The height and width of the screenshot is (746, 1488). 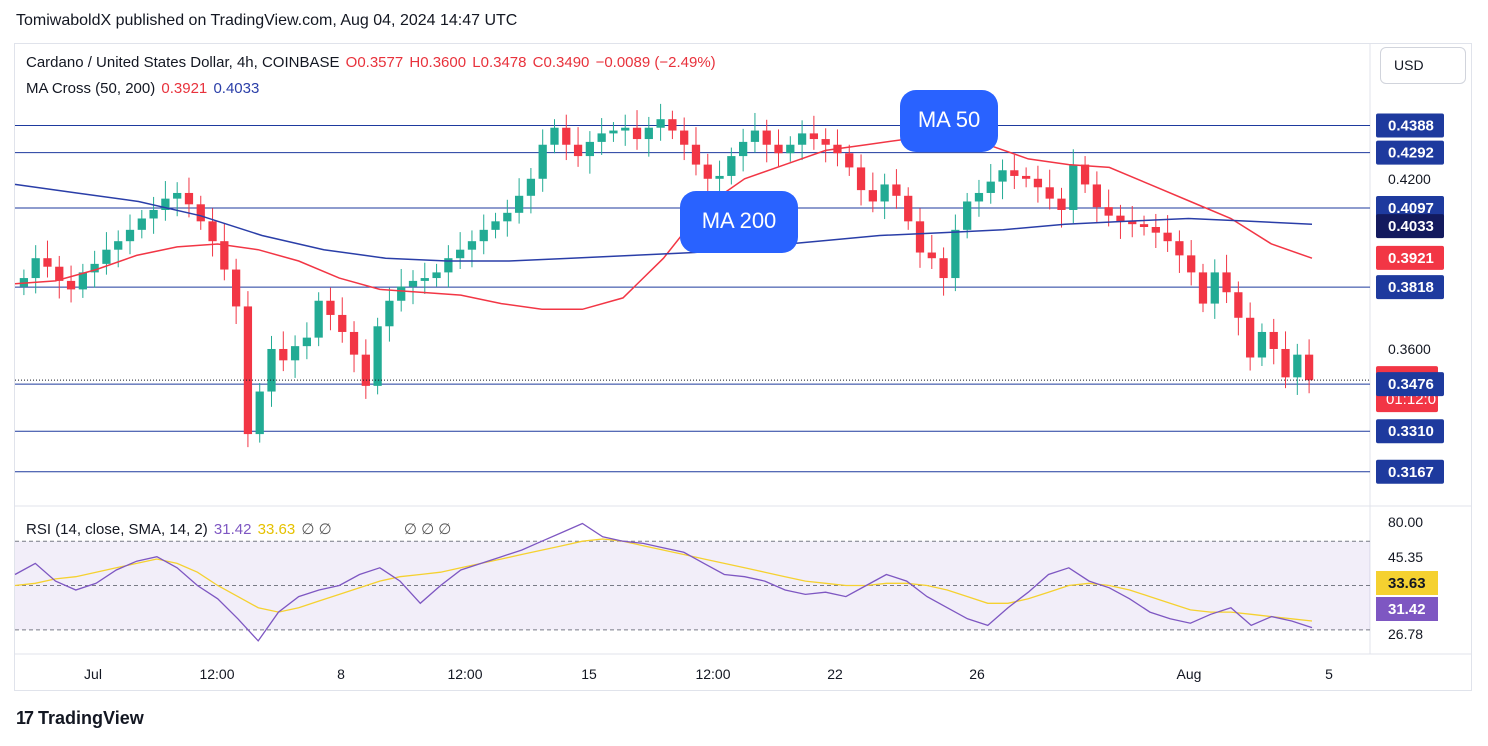 What do you see at coordinates (1411, 431) in the screenshot?
I see `price-tag-3310: 0.3310` at bounding box center [1411, 431].